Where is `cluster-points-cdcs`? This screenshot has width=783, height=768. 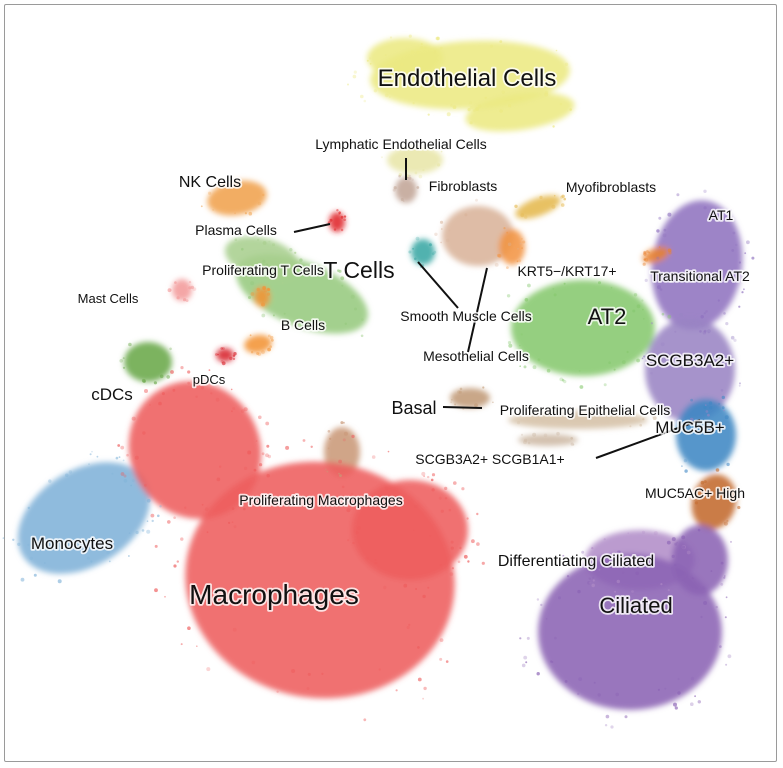
cluster-points-cdcs is located at coordinates (145, 363).